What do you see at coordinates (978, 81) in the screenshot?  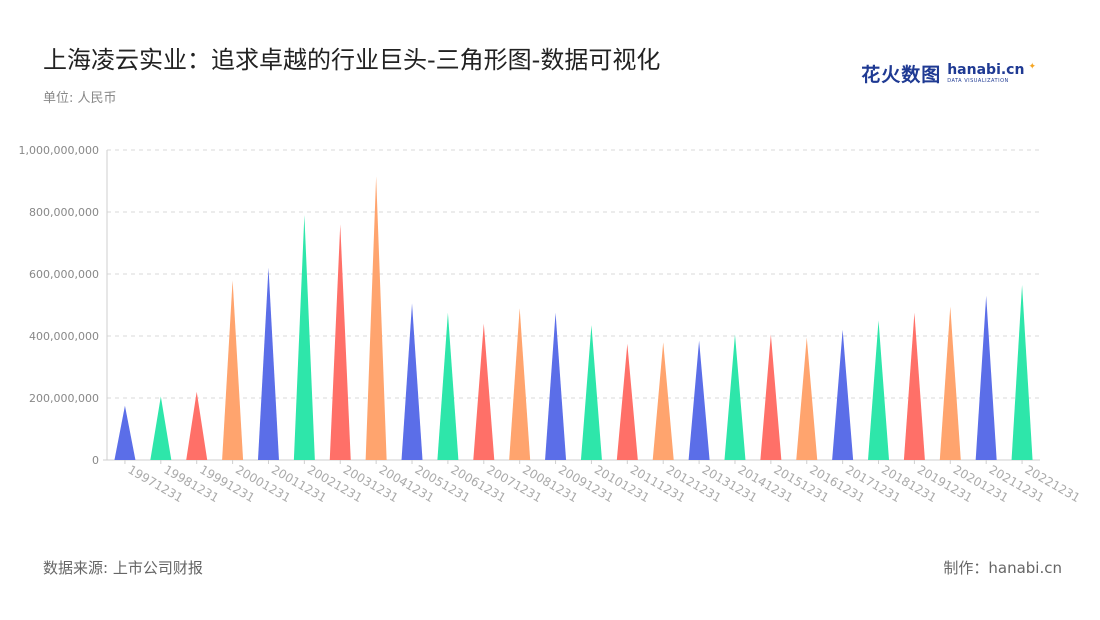 I see `logo-sub-text: DATA VISUALIZATION` at bounding box center [978, 81].